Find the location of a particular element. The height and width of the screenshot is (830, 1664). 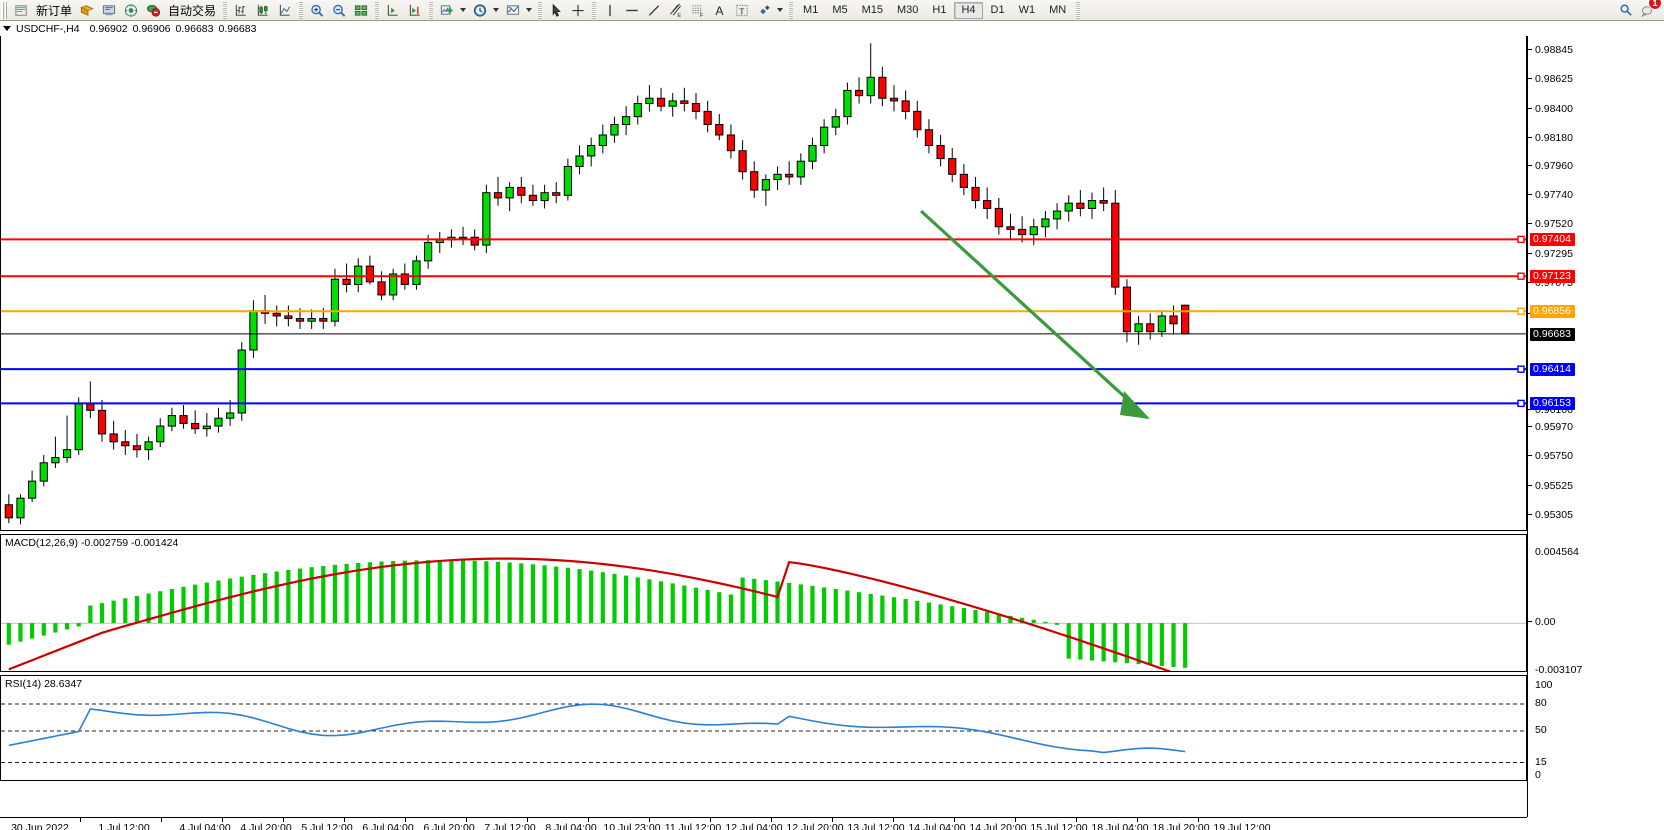

timeframe-d1: D1 is located at coordinates (997, 10).